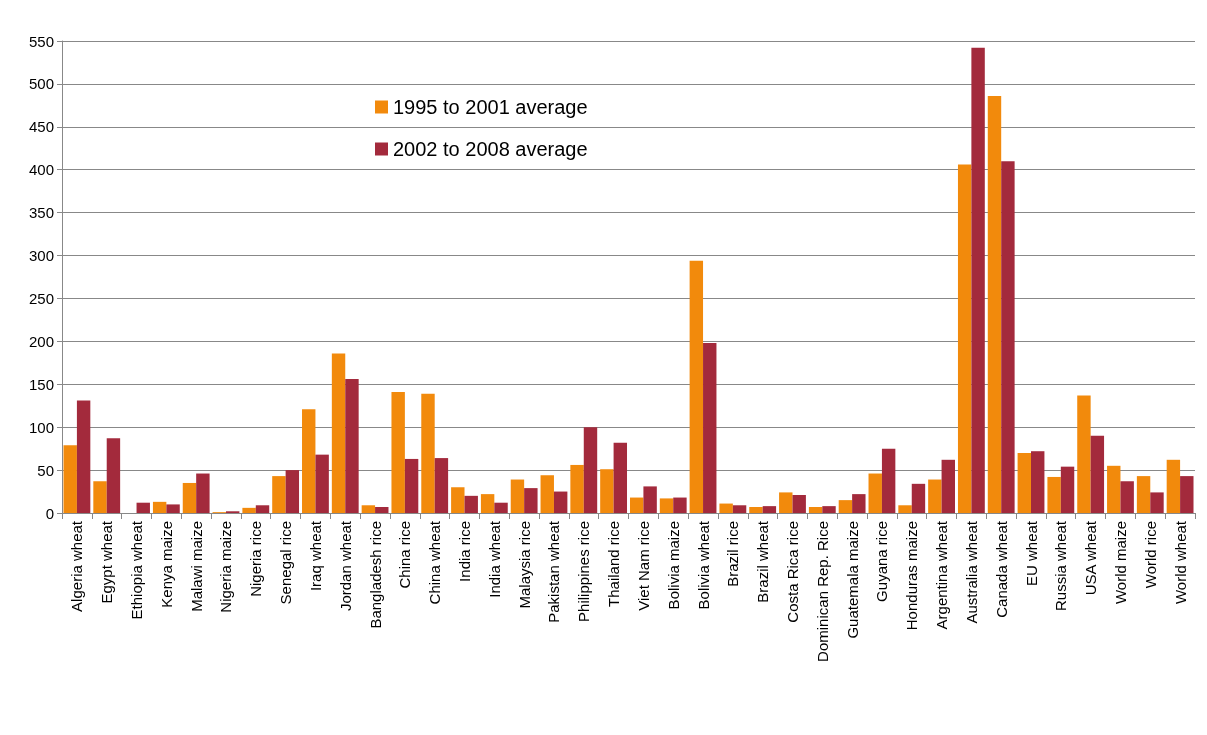 The width and height of the screenshot is (1207, 735). Describe the element at coordinates (912, 576) in the screenshot. I see `x-tick-label: Honduras maize` at that location.